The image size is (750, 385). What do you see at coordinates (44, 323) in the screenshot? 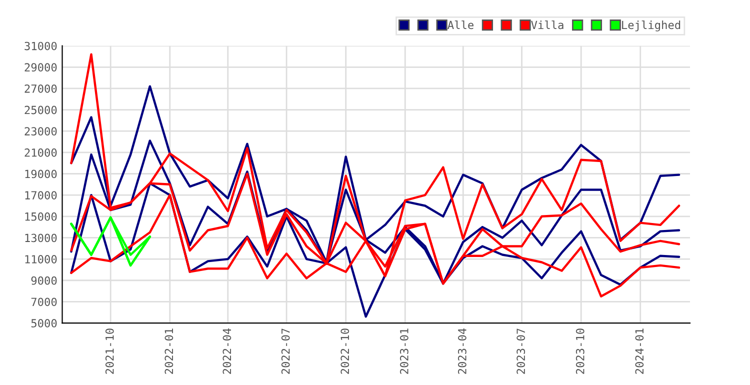
I see `y-tick-label: 5000` at bounding box center [44, 323].